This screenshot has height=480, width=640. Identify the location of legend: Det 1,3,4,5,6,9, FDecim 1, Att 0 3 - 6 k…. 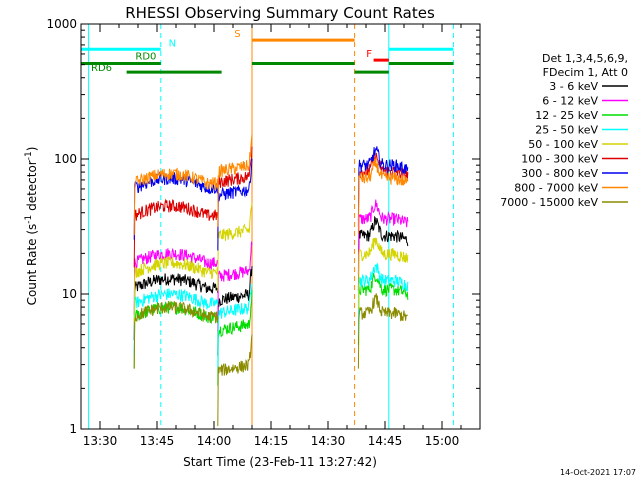
(564, 130).